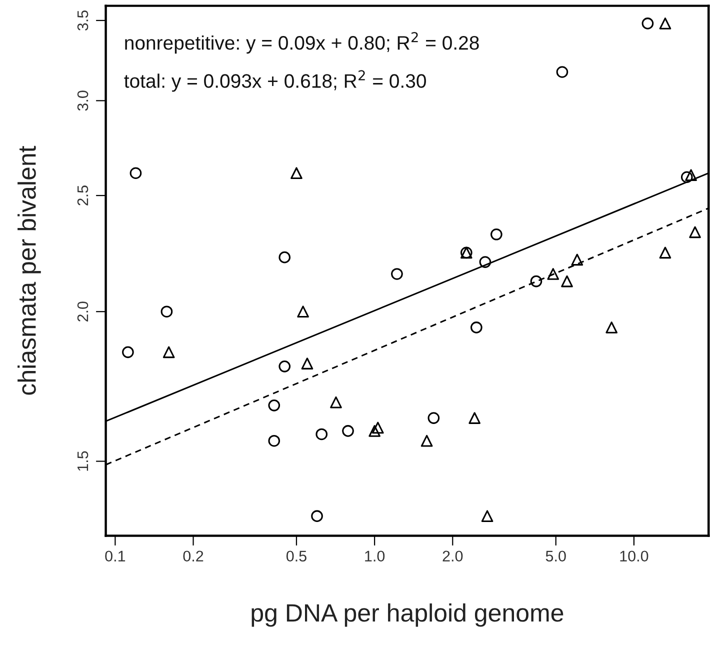 The width and height of the screenshot is (710, 647). I want to click on y-tick-label: 3.0, so click(82, 100).